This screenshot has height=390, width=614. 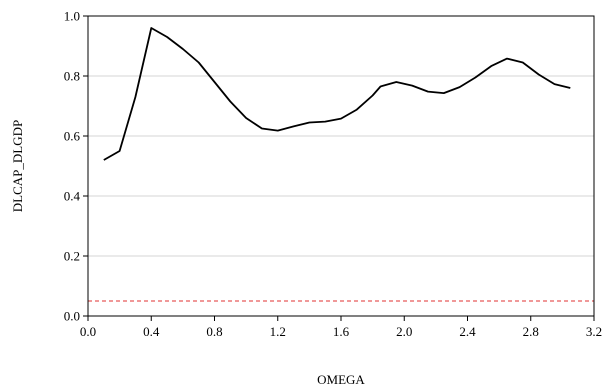 I want to click on y-tick-label: 0.8, so click(x=72, y=76).